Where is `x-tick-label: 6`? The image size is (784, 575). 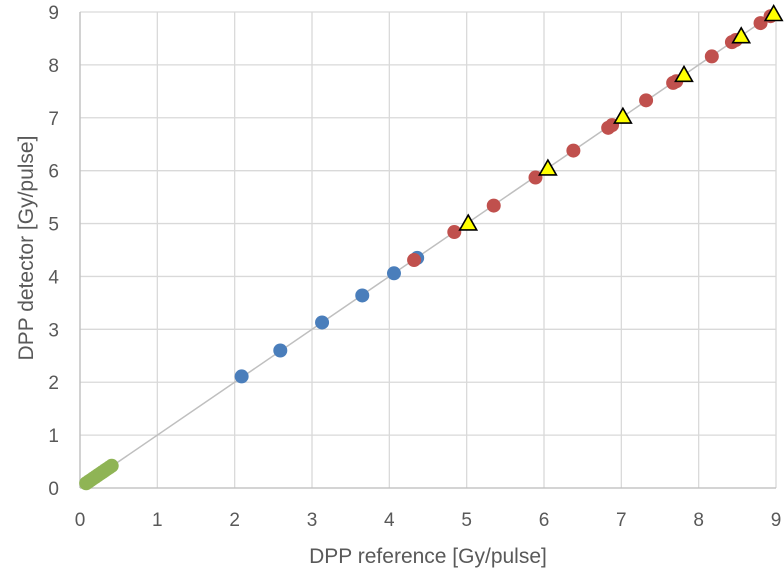 x-tick-label: 6 is located at coordinates (544, 520).